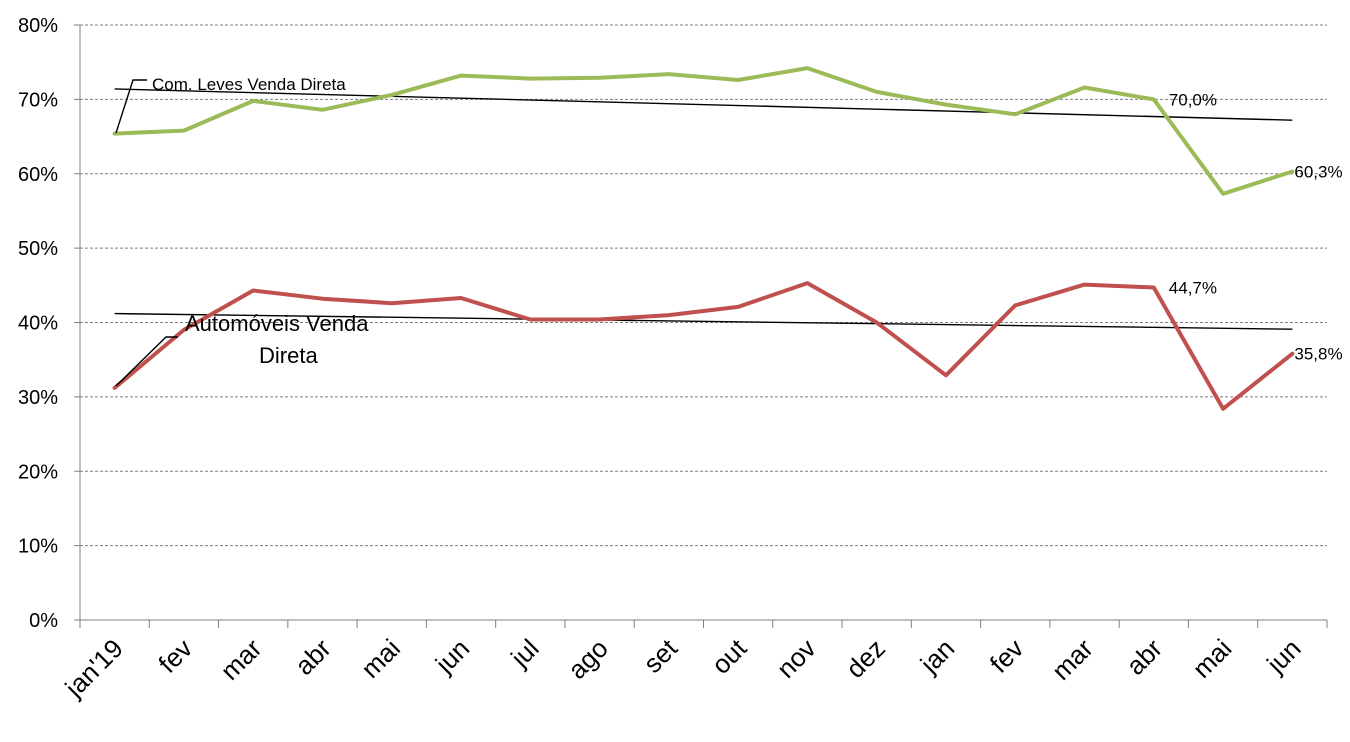  What do you see at coordinates (1318, 172) in the screenshot?
I see `data-label: 60,3%` at bounding box center [1318, 172].